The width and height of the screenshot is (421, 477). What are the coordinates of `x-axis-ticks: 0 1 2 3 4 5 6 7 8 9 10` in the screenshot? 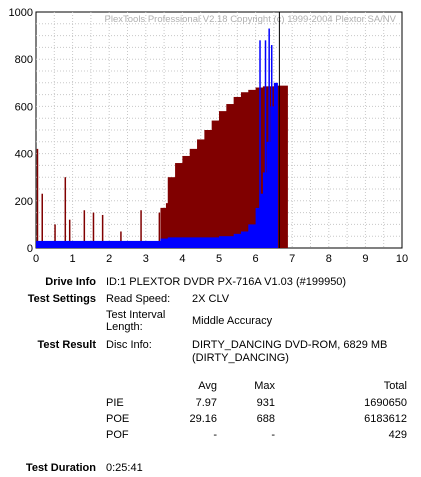 It's located at (220, 259).